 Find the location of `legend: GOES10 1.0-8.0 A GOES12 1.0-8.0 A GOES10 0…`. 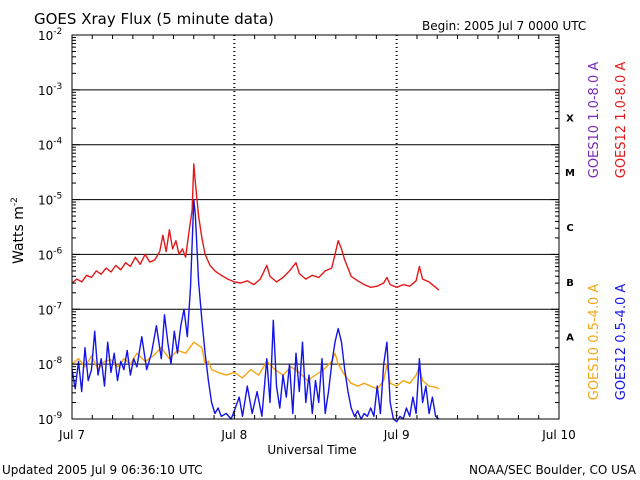

legend: GOES10 1.0-8.0 A GOES12 1.0-8.0 A GOES10 0… is located at coordinates (608, 231).